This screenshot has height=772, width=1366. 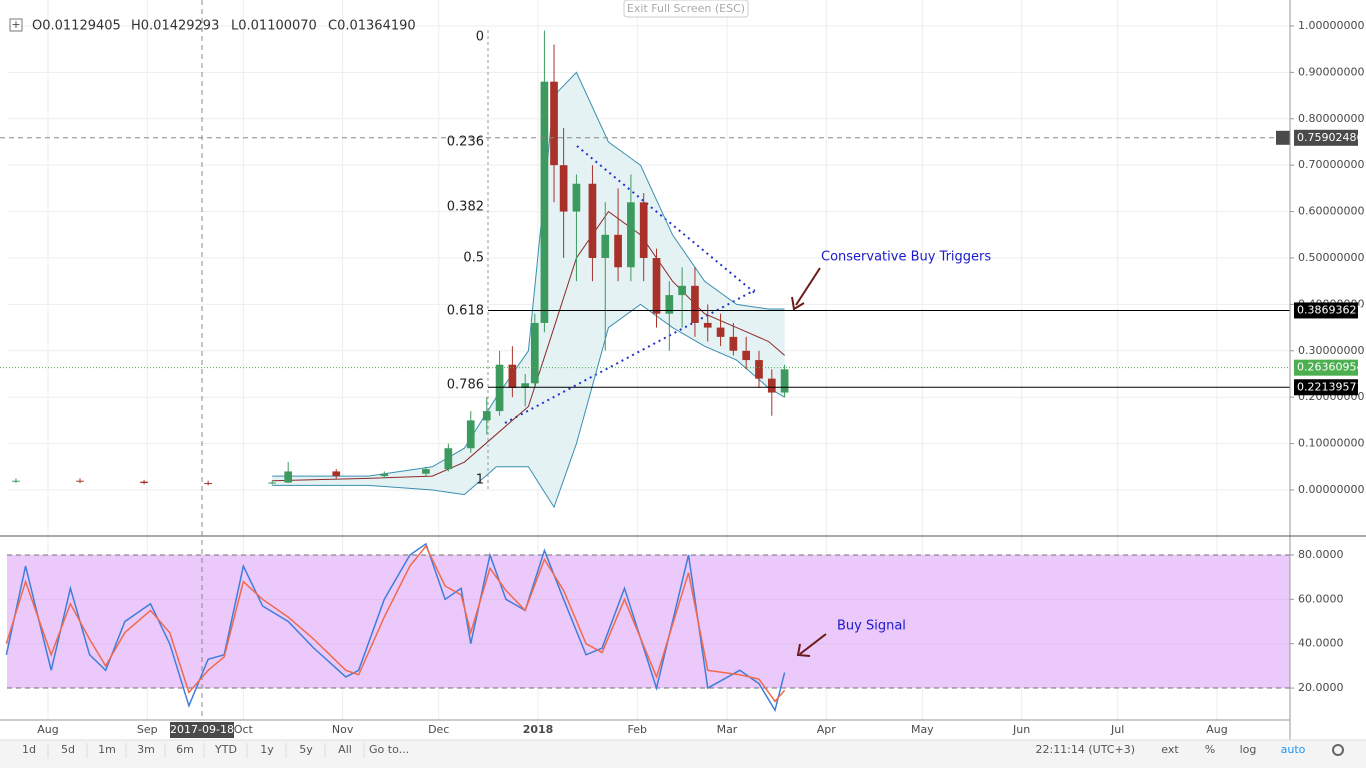 What do you see at coordinates (175, 26) in the screenshot?
I see `ohlc-high: H0.01429293` at bounding box center [175, 26].